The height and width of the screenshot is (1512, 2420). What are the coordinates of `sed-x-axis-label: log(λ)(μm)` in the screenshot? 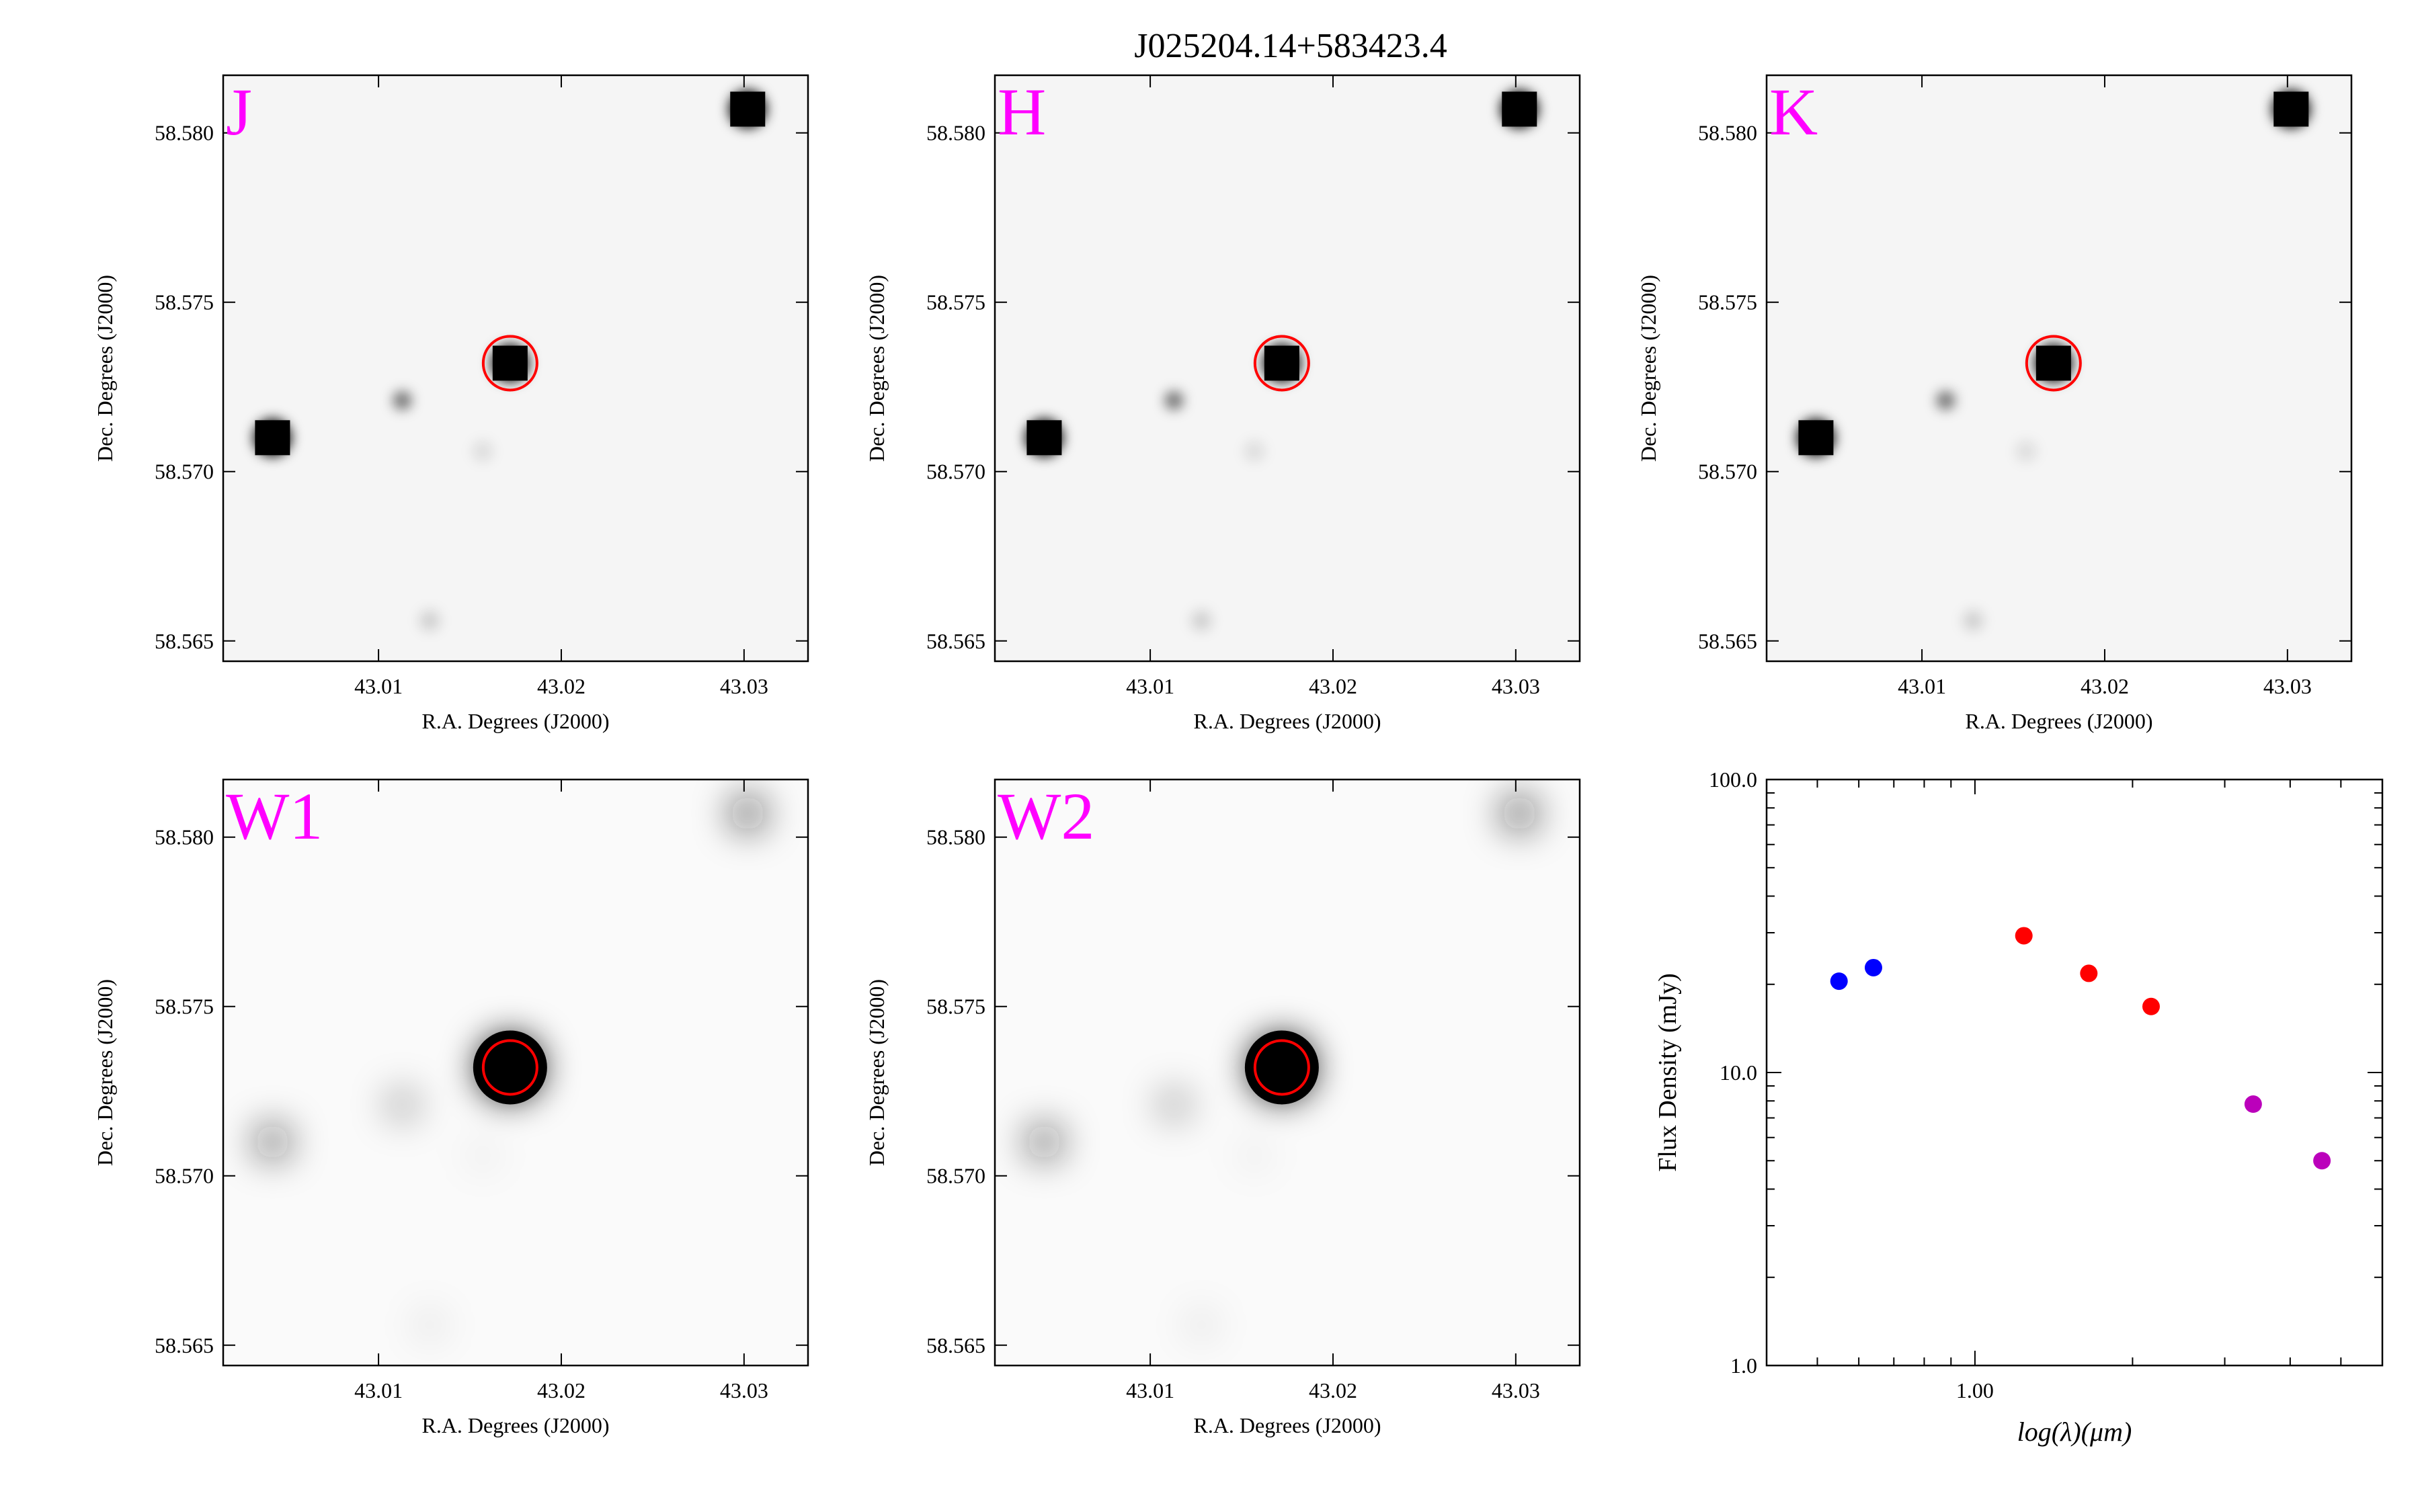 It's located at (2074, 1432).